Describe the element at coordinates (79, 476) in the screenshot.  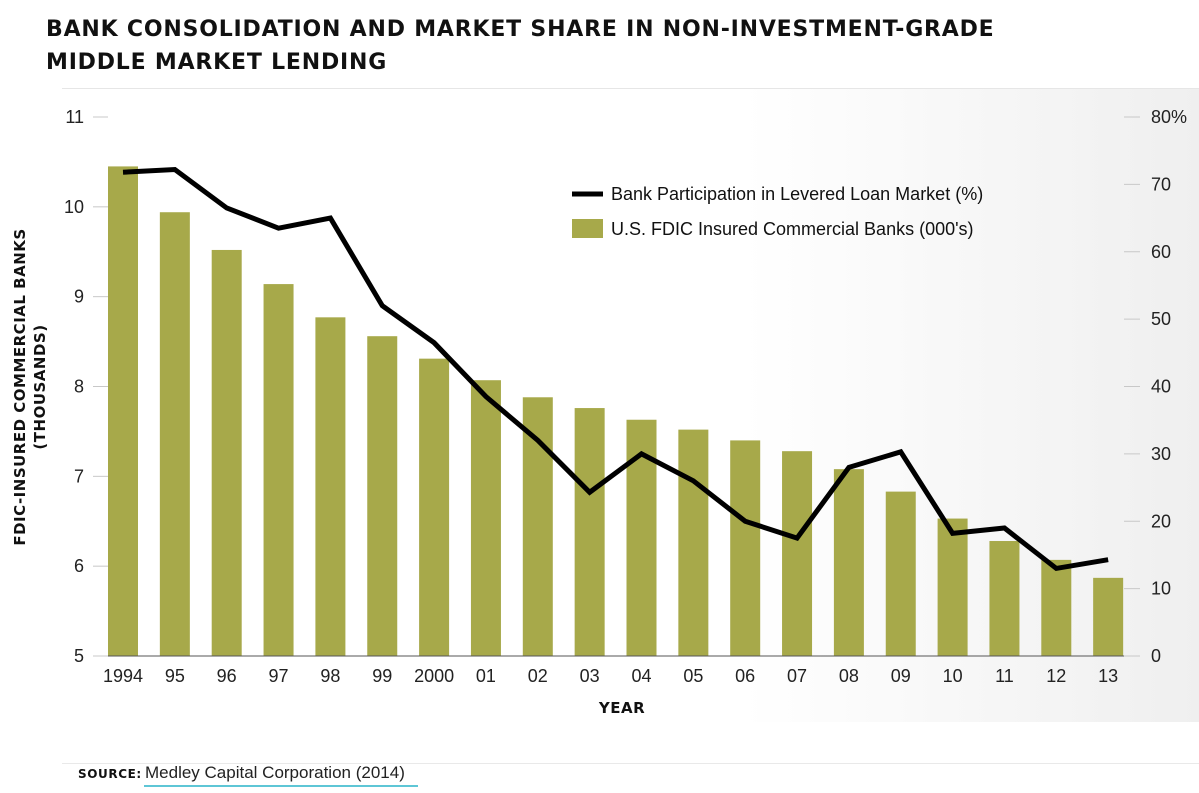
I see `left-tick-label-7: 7` at that location.